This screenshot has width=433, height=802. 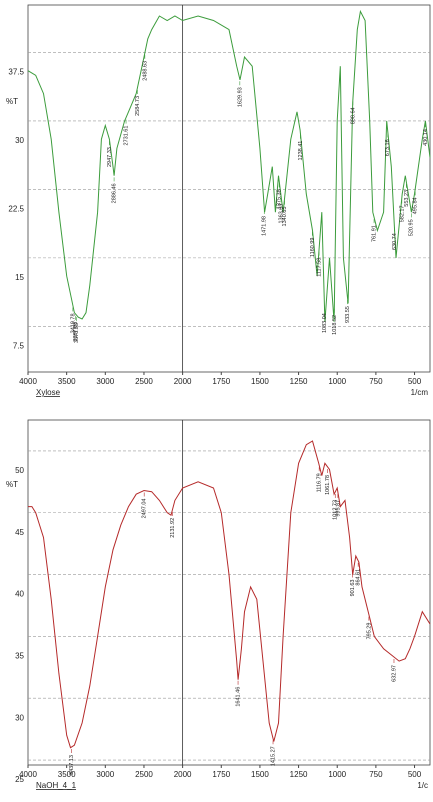 I want to click on peak-label: 1012.73, so click(x=336, y=510).